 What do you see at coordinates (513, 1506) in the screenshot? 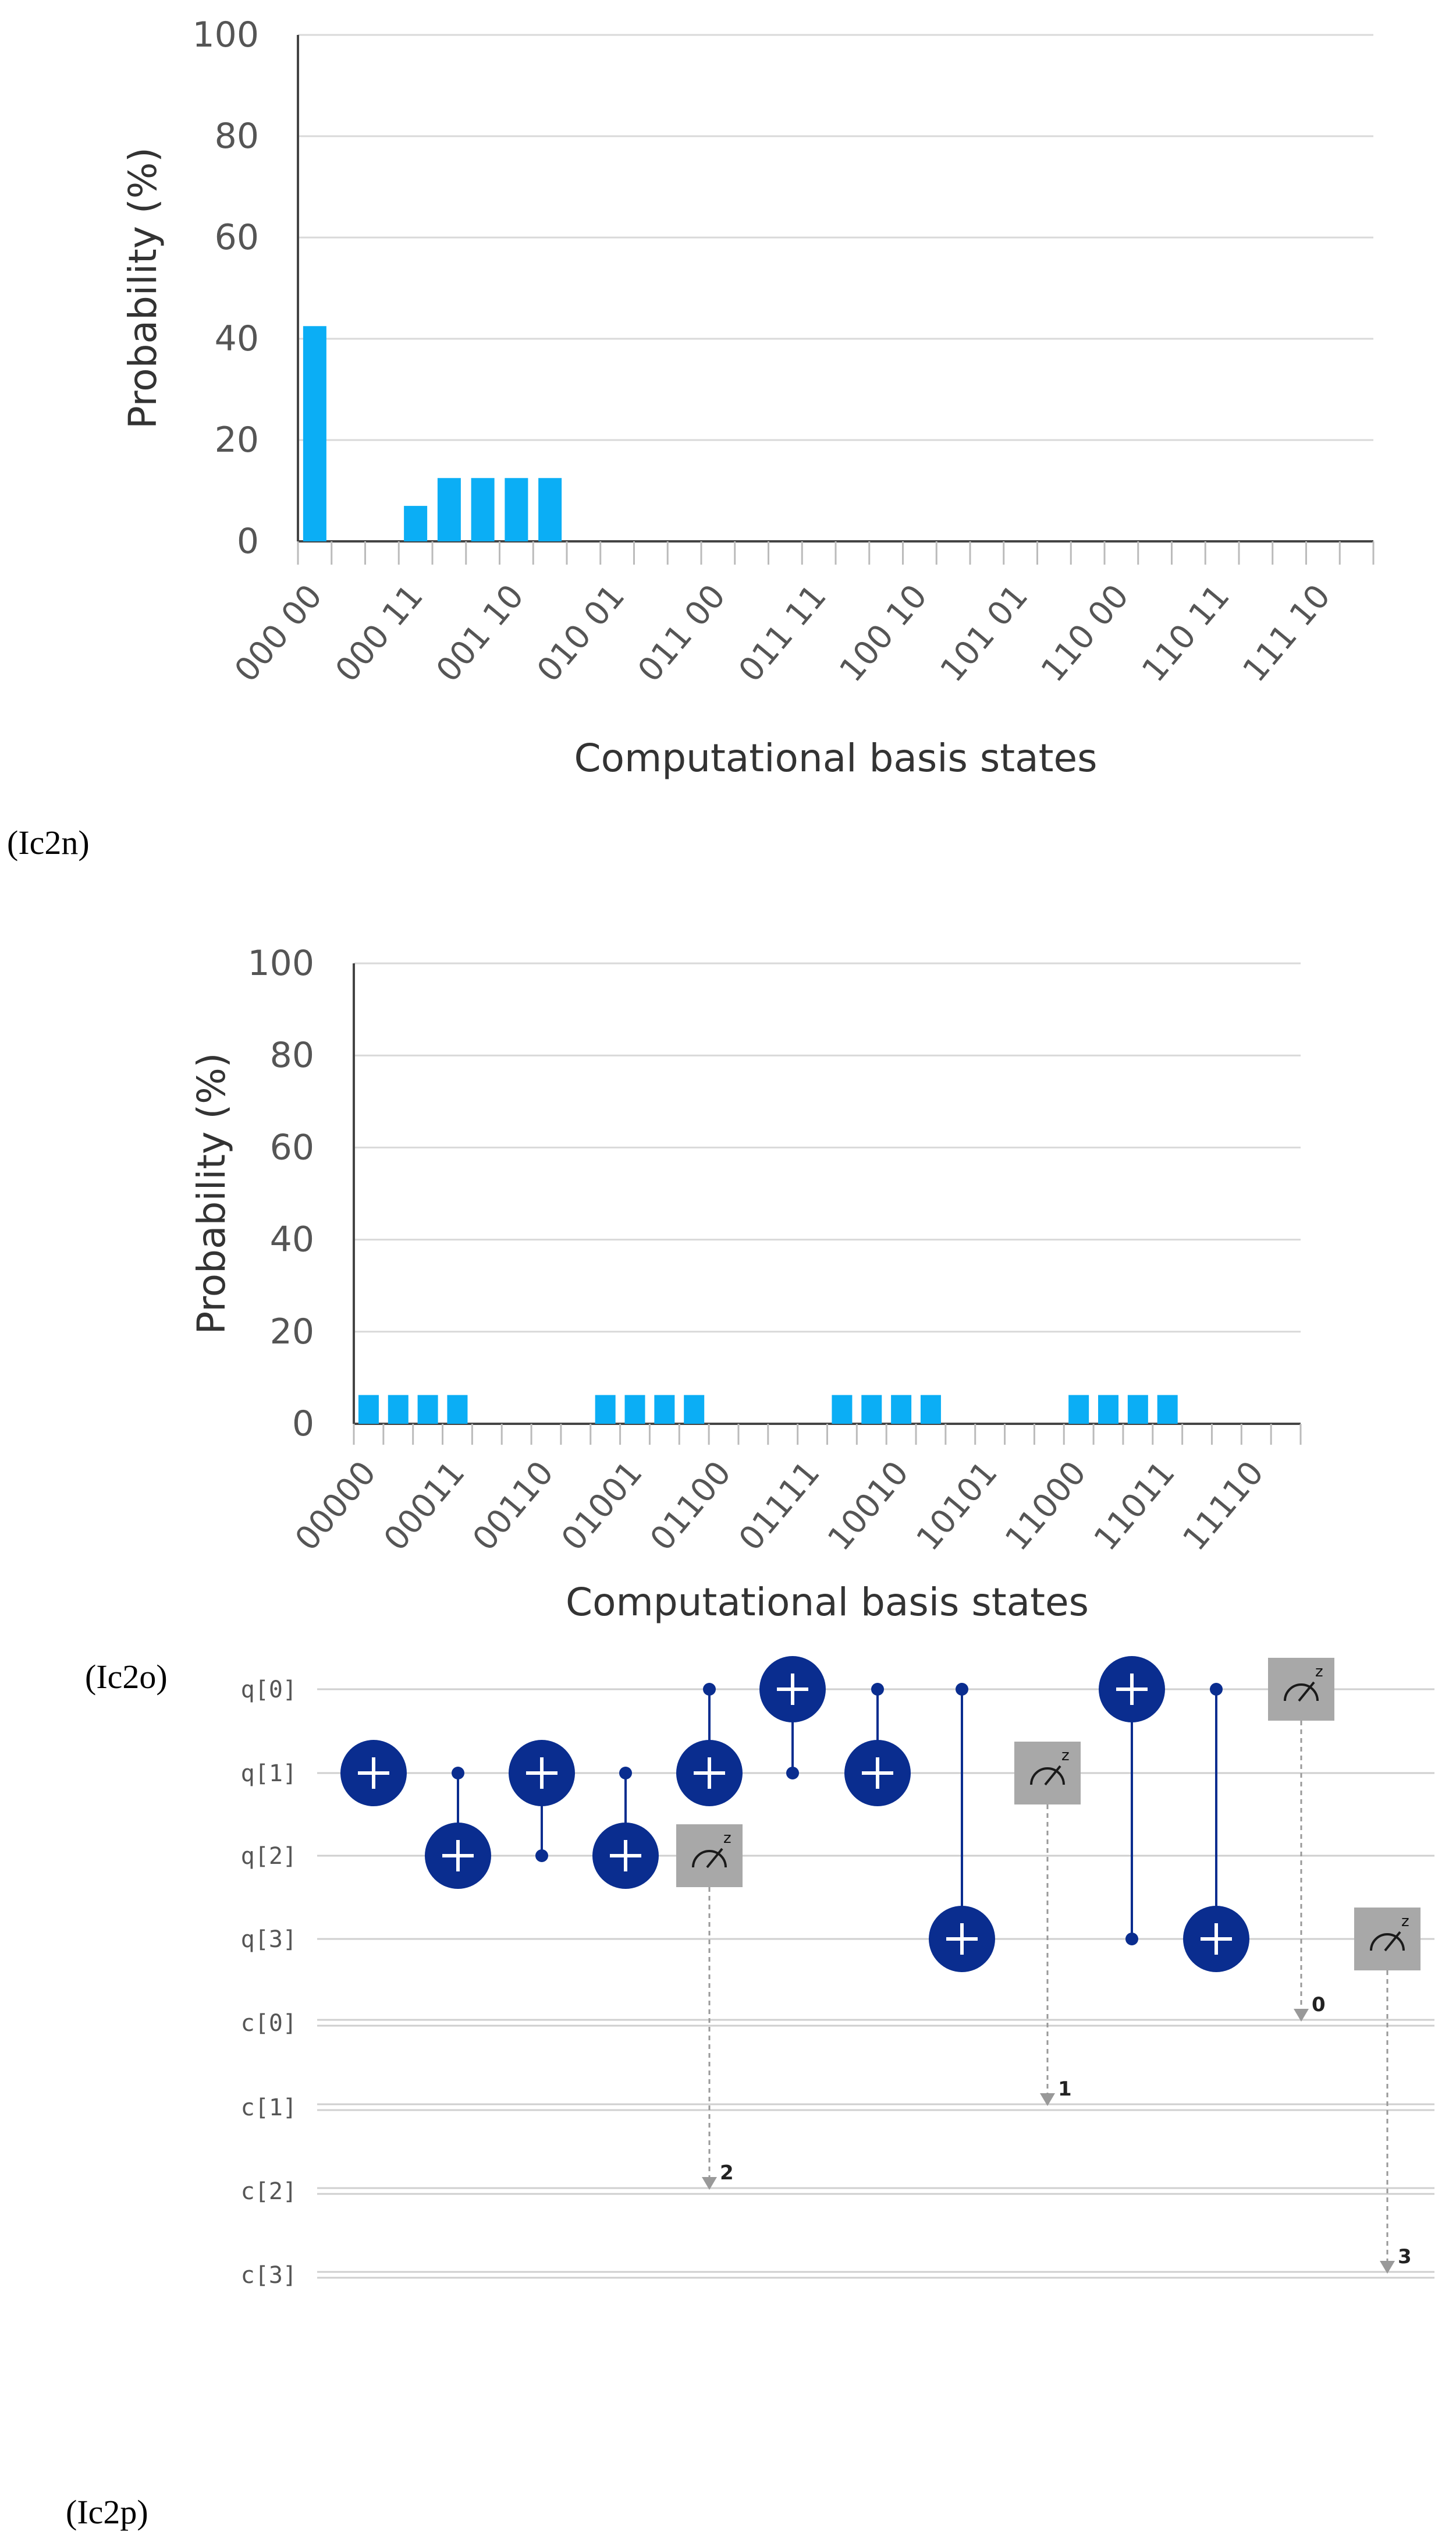
I see `x-tick-label: 00110` at bounding box center [513, 1506].